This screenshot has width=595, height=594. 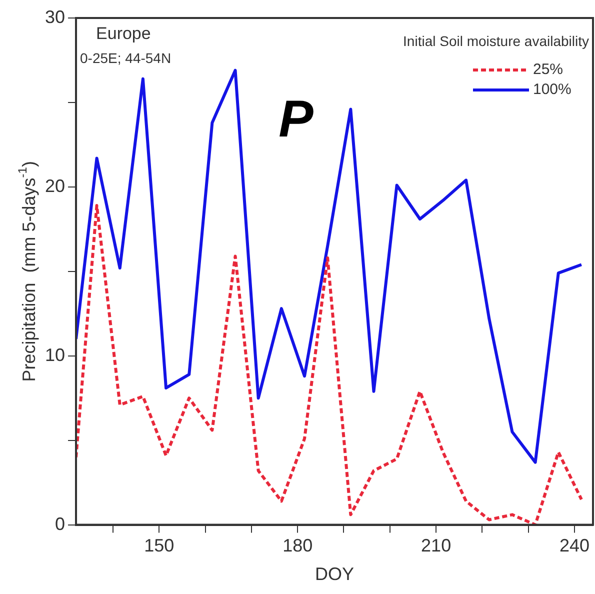 What do you see at coordinates (296, 119) in the screenshot?
I see `annotation: P` at bounding box center [296, 119].